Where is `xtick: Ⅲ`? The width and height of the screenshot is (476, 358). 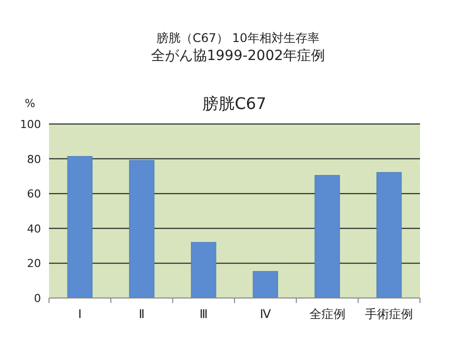 xtick: Ⅲ is located at coordinates (203, 314).